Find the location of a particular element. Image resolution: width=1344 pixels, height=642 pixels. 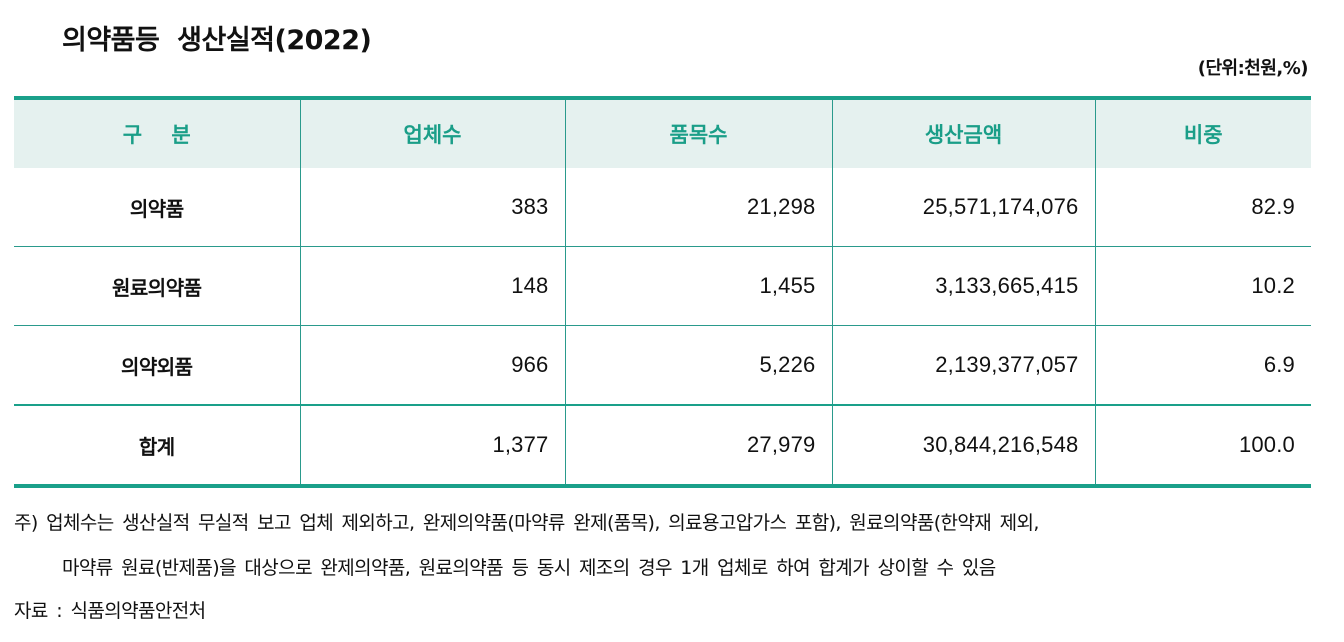

total-amount: 30,844,216,548 is located at coordinates (963, 445).